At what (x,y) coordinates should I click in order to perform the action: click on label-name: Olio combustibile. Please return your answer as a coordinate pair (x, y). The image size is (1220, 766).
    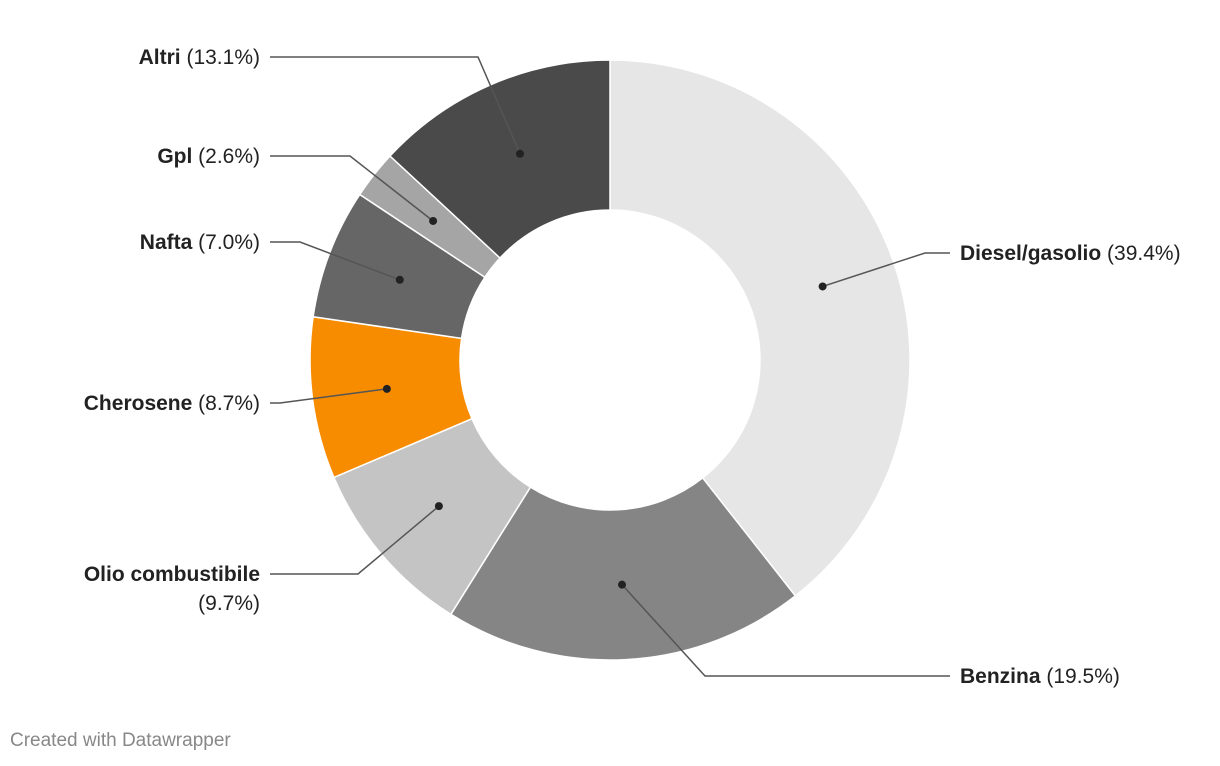
    Looking at the image, I should click on (172, 574).